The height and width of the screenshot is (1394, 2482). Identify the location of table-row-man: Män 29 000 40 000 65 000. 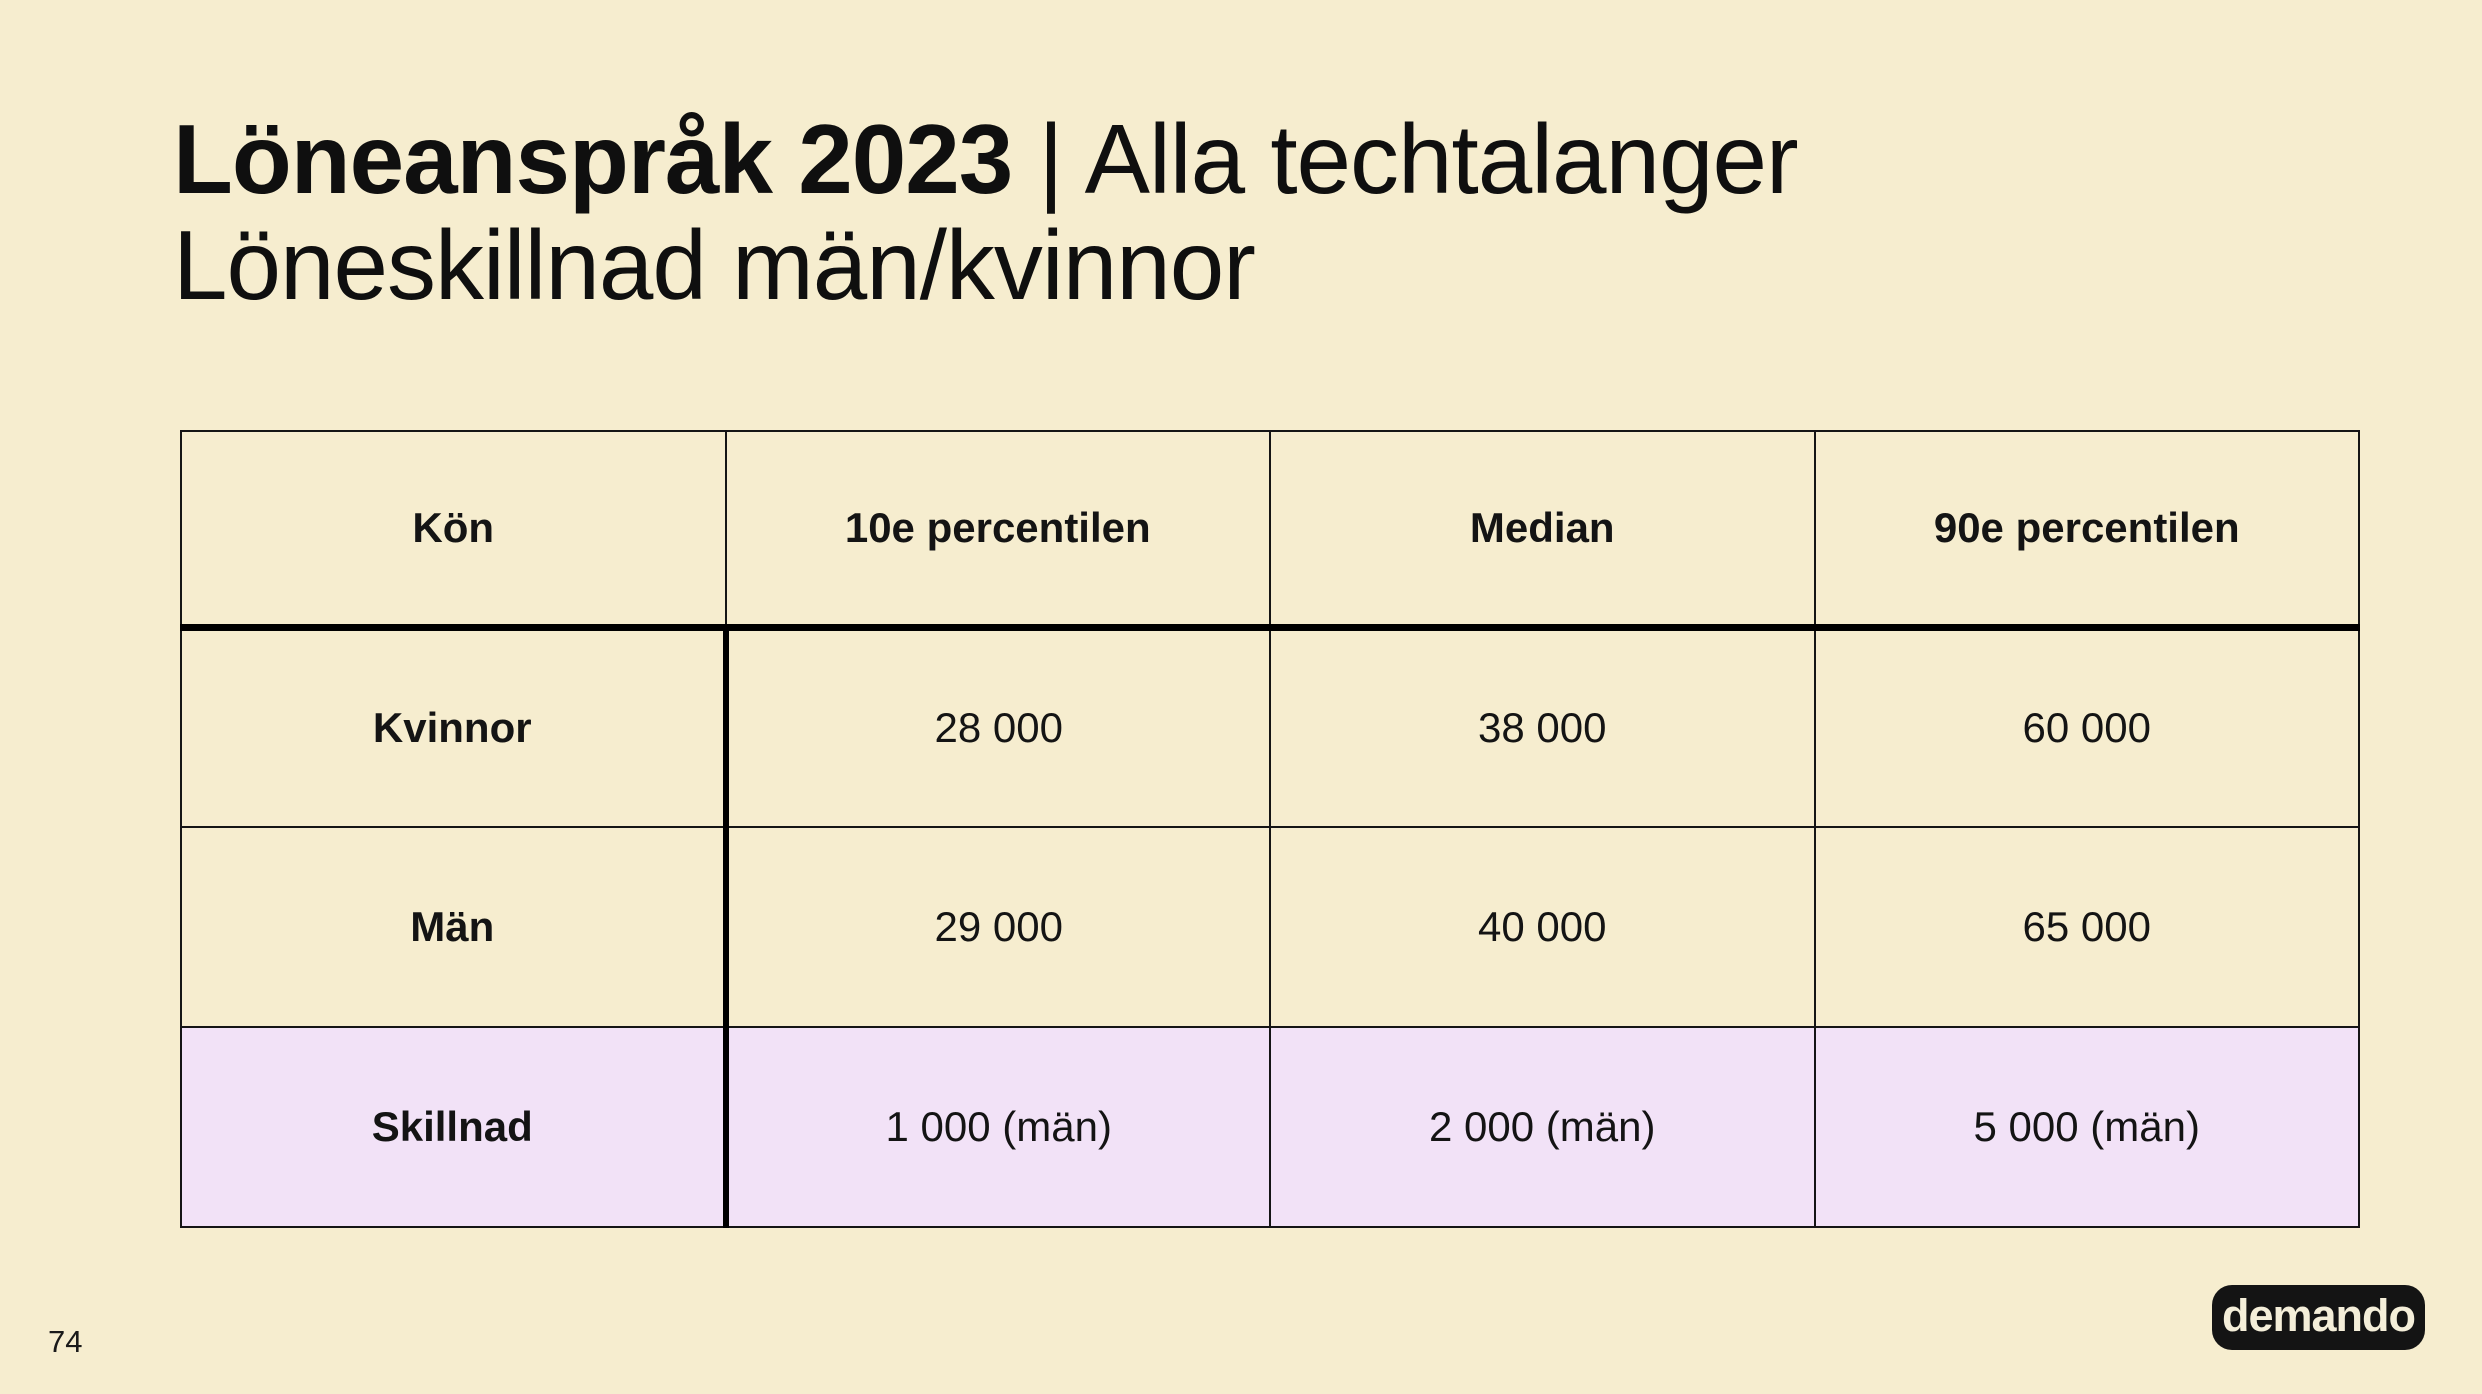
(1270, 927).